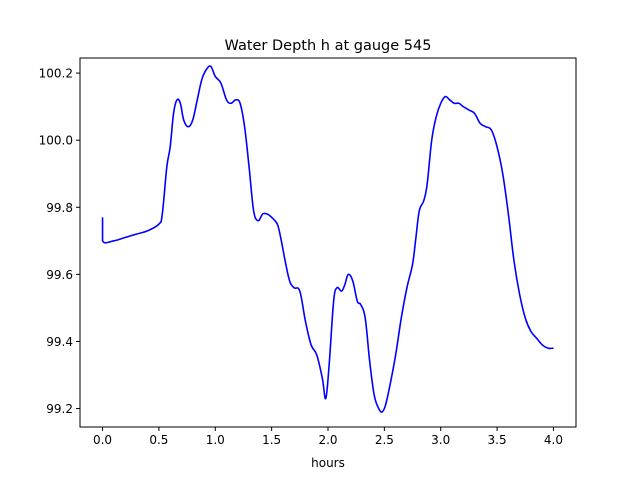 The image size is (640, 480). Describe the element at coordinates (59, 241) in the screenshot. I see `y-axis-ticks: 99.2 99.4 99.6 99.8 100.0 100.2` at that location.